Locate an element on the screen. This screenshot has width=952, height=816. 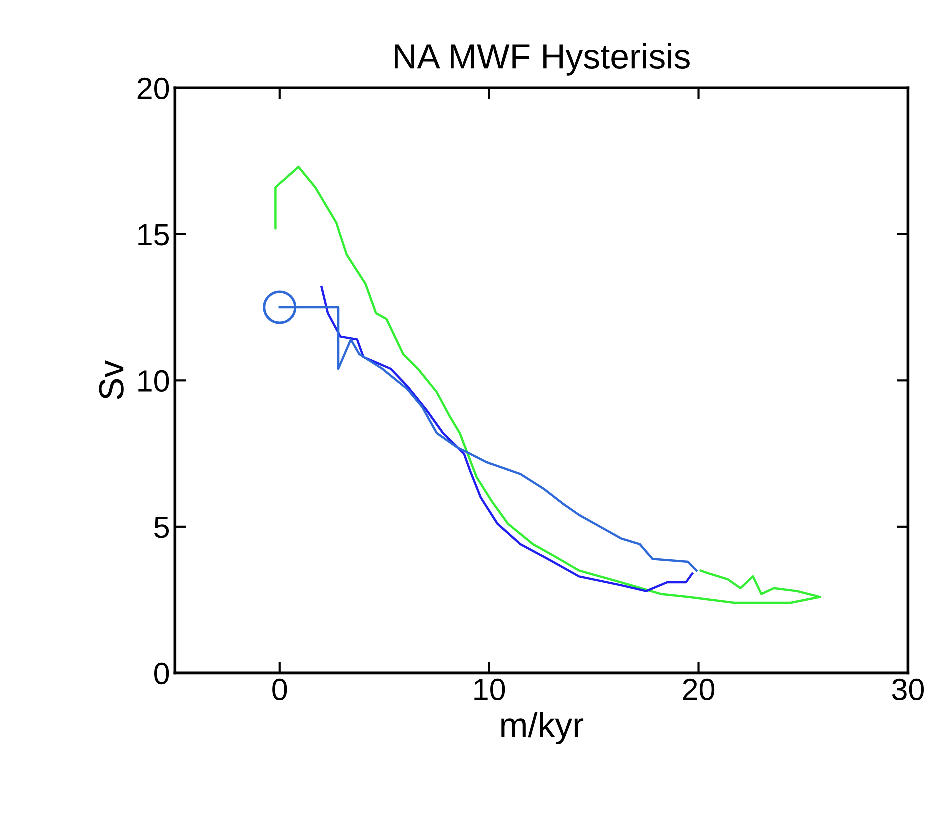
chart-title: NA MWF Hysterisis is located at coordinates (542, 60).